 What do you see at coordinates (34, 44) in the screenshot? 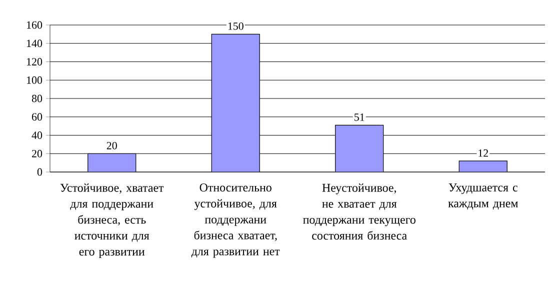
I see `y-tick-label: 140` at bounding box center [34, 44].